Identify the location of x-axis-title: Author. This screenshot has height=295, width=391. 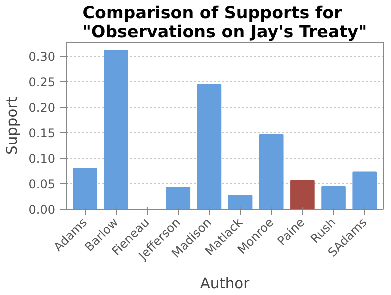
(225, 284).